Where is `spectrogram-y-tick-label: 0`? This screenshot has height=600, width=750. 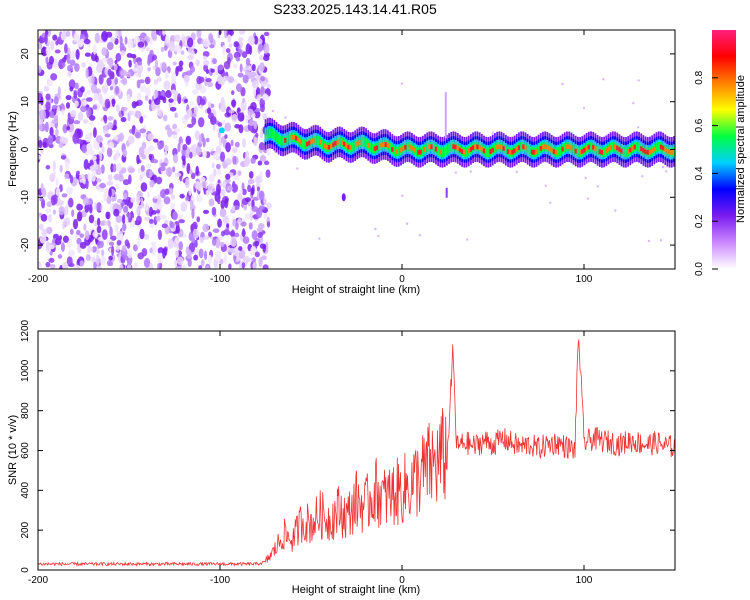
spectrogram-y-tick-label: 0 is located at coordinates (25, 149).